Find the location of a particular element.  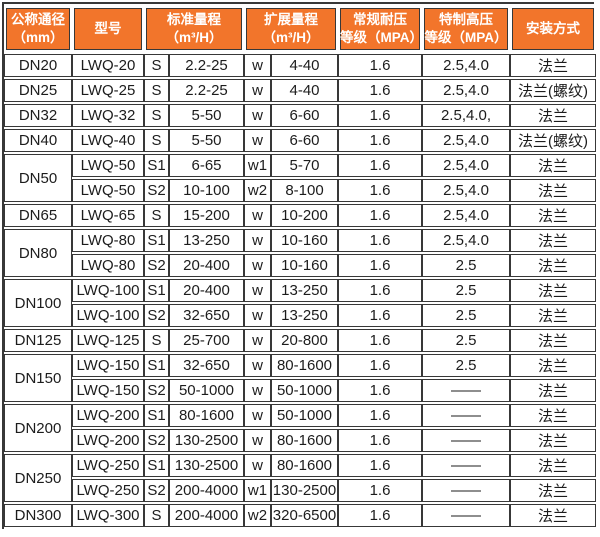

table-row: LWQ-200 S2 130-2500 w 80-1600 1.6 —— 法兰 is located at coordinates (300, 440).